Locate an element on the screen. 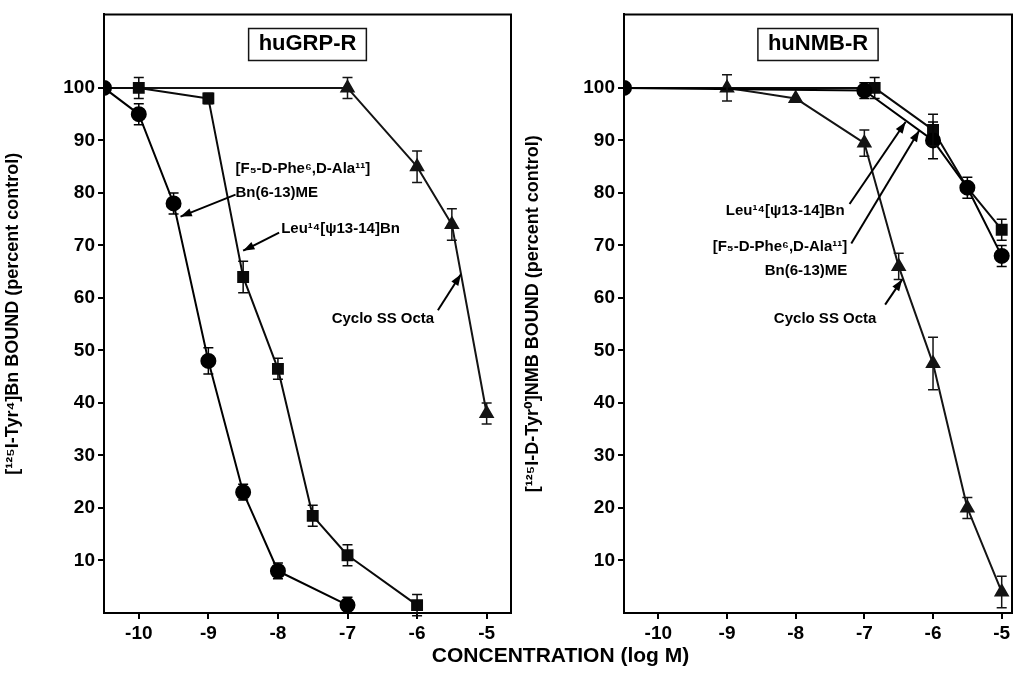 This screenshot has width=1021, height=679. text: huGRP-R is located at coordinates (307, 43).